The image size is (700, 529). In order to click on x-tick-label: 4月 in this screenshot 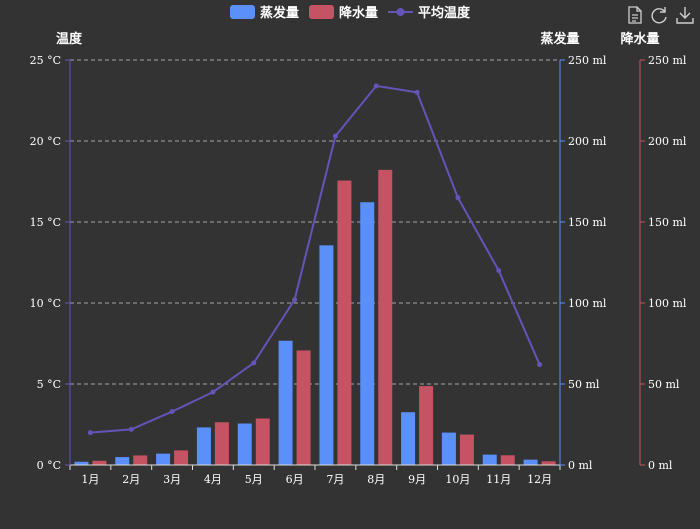, I will do `click(213, 479)`.